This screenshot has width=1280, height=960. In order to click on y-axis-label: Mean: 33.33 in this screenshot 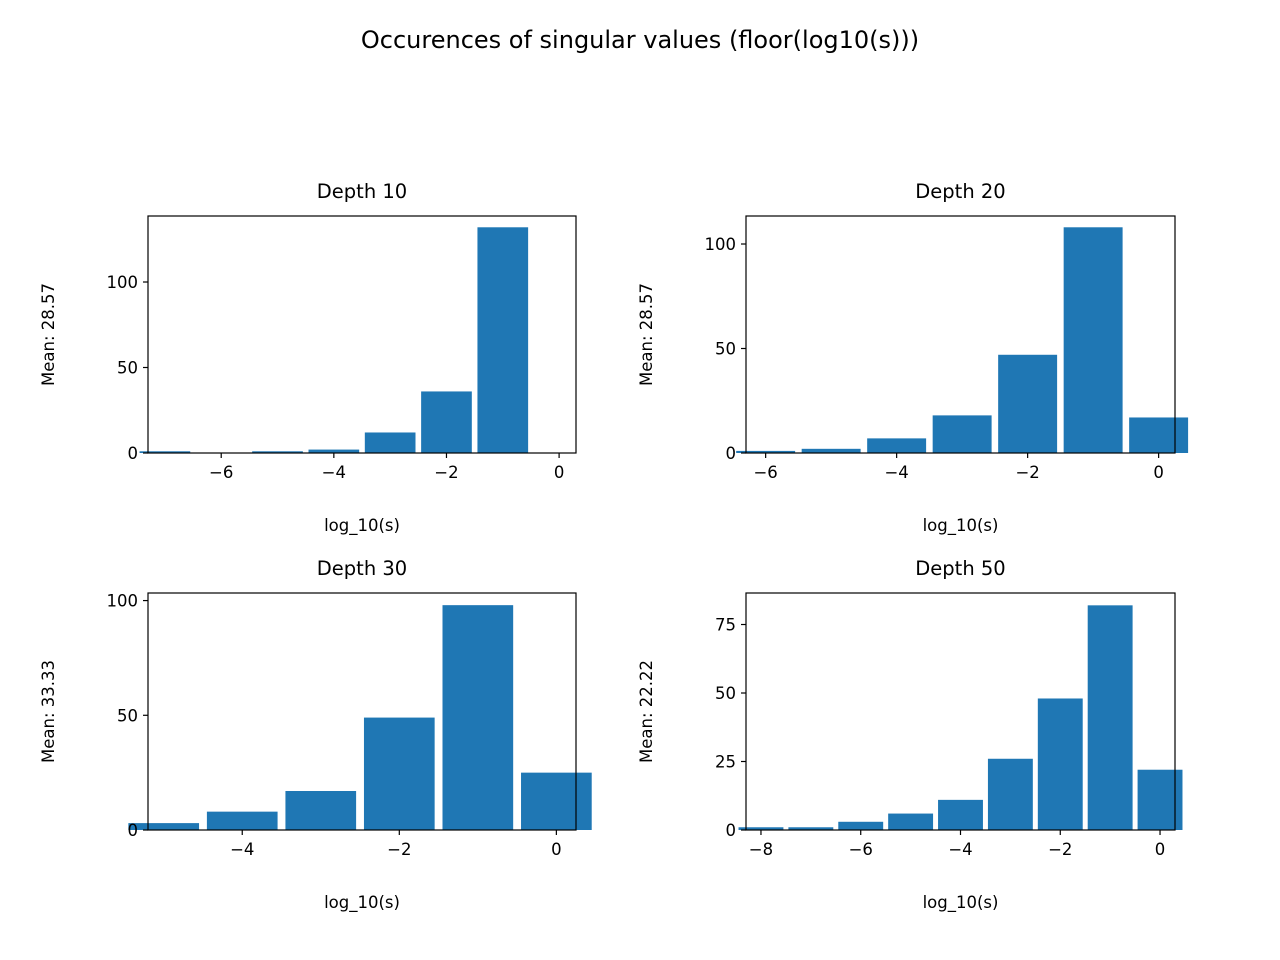, I will do `click(48, 711)`.